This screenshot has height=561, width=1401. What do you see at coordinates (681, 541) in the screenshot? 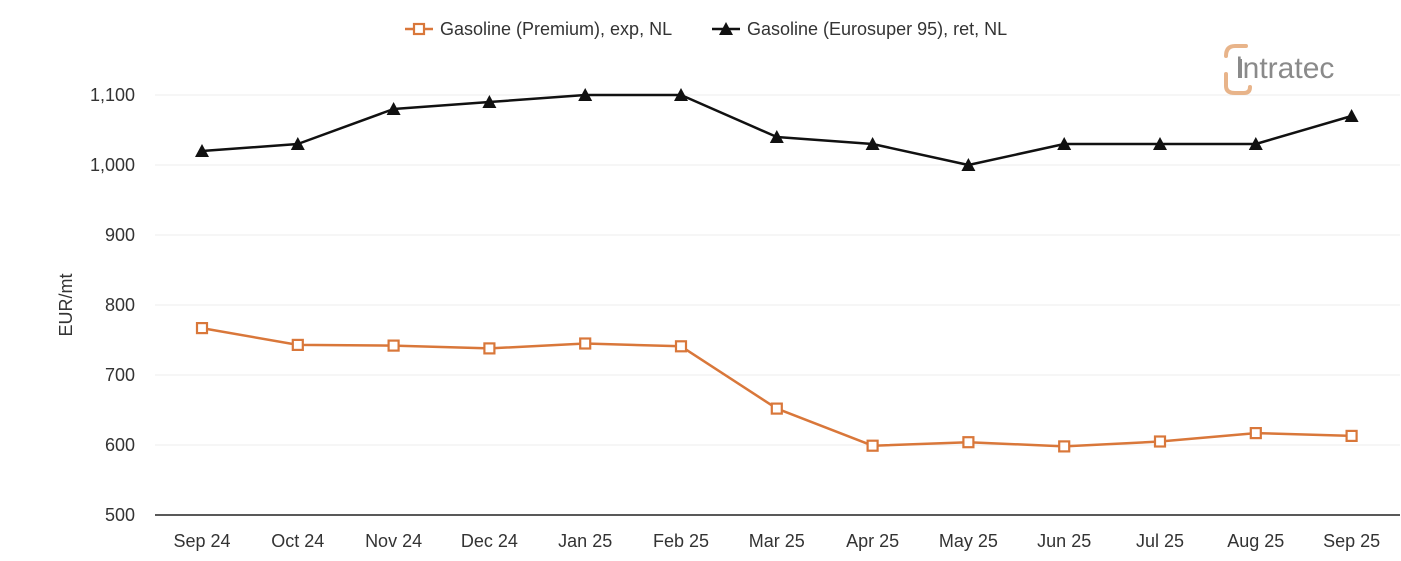
I see `x-tick-label: Feb 25` at bounding box center [681, 541].